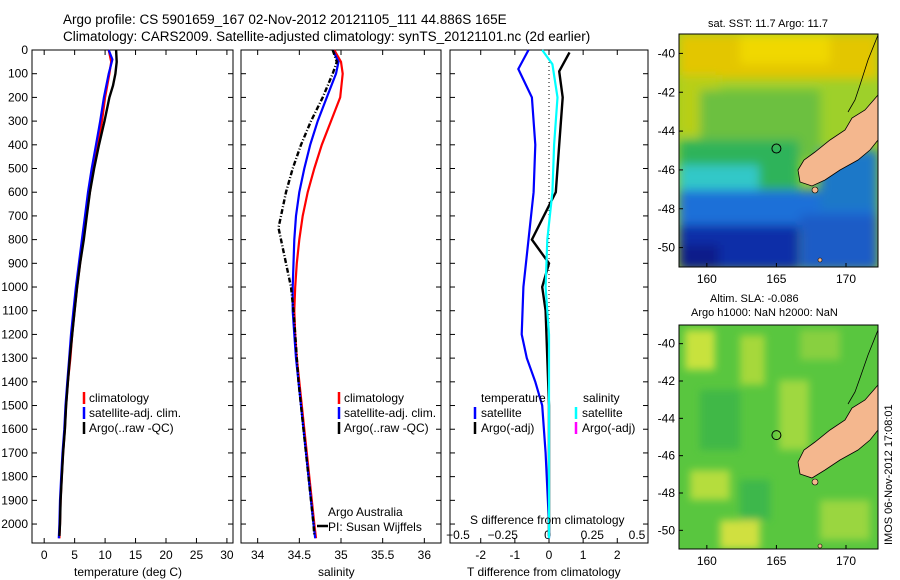 Image resolution: width=900 pixels, height=580 pixels. I want to click on imos-timestamp-stamp: IMOS 06-Nov-2012 17:08:01, so click(889, 474).